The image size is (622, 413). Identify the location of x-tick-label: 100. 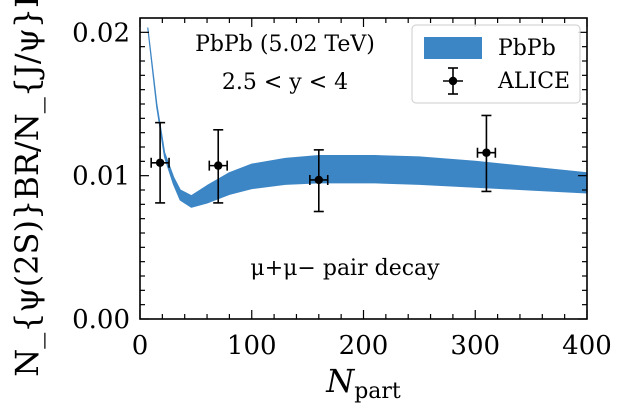
(252, 346).